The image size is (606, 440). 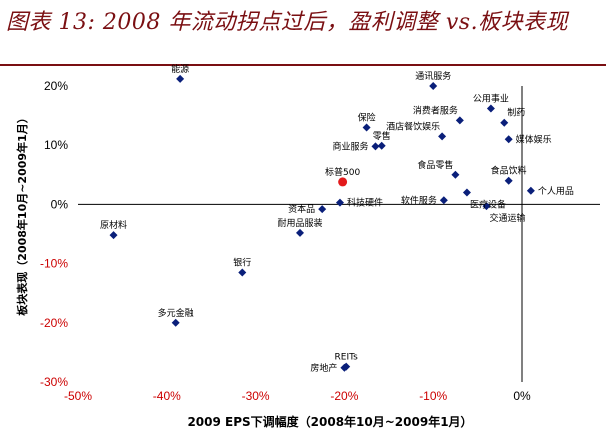 What do you see at coordinates (60, 204) in the screenshot?
I see `y-tick-label: 0%` at bounding box center [60, 204].